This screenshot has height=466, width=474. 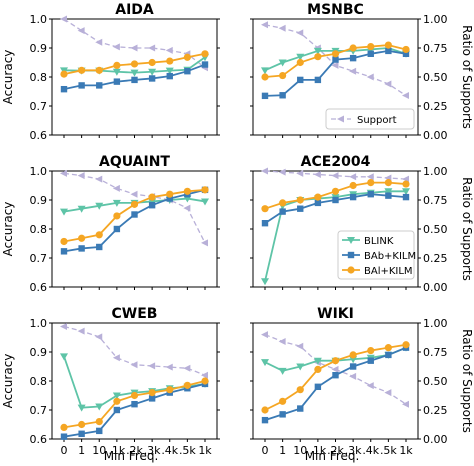 What do you see at coordinates (134, 350) in the screenshot?
I see `series-line-support` at bounding box center [134, 350].